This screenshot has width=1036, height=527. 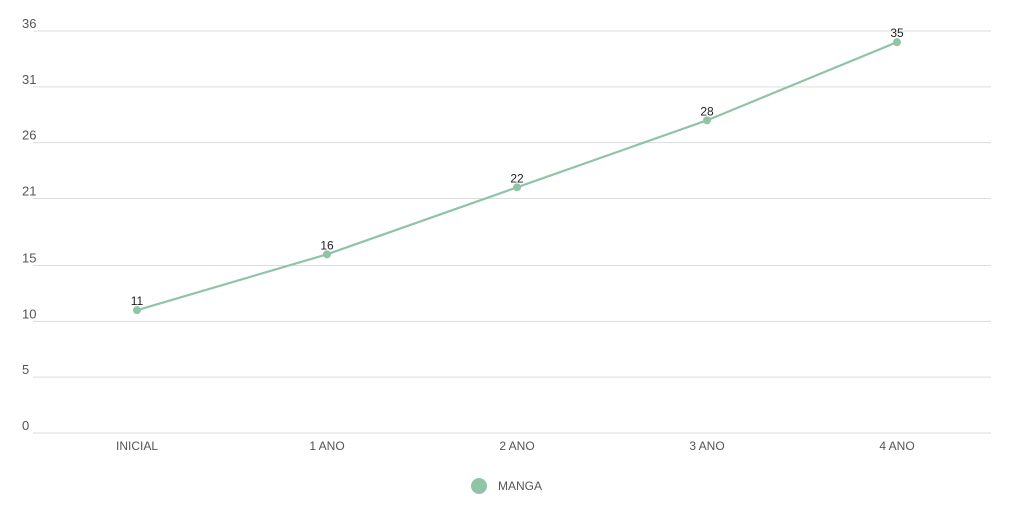 What do you see at coordinates (479, 486) in the screenshot?
I see `legend-marker` at bounding box center [479, 486].